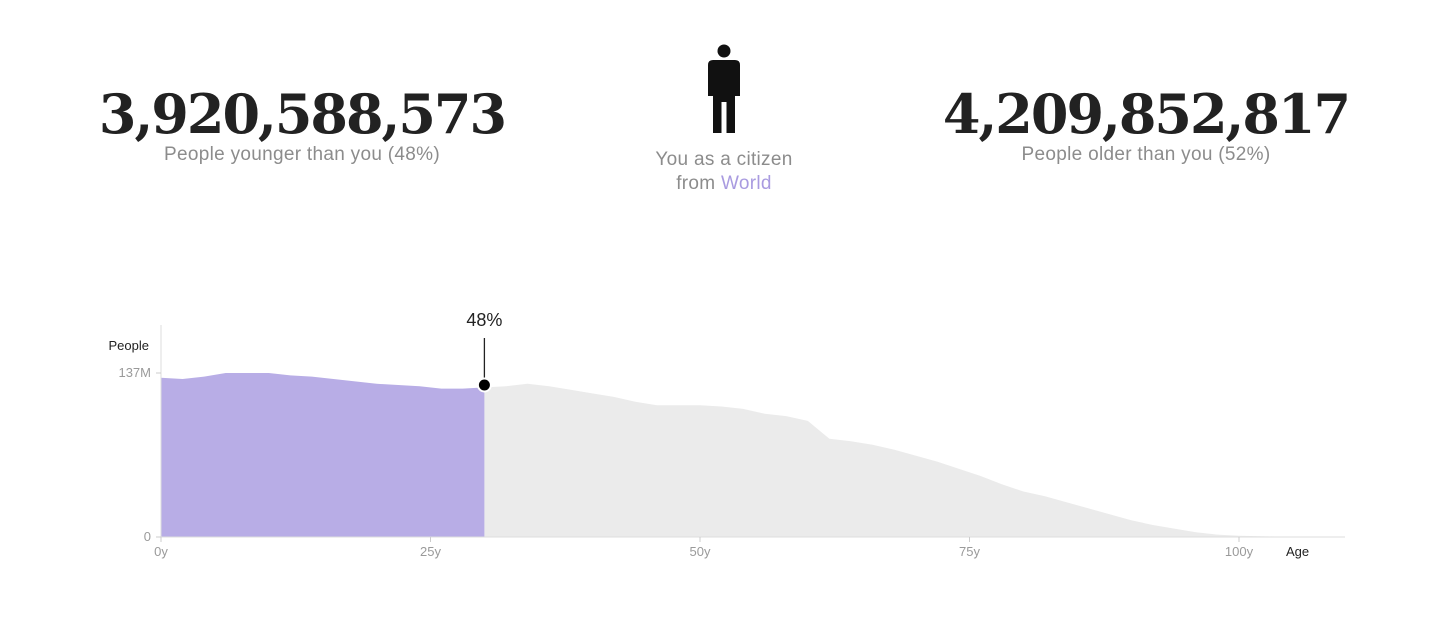  What do you see at coordinates (1297, 551) in the screenshot?
I see `x-axis-title: Age` at bounding box center [1297, 551].